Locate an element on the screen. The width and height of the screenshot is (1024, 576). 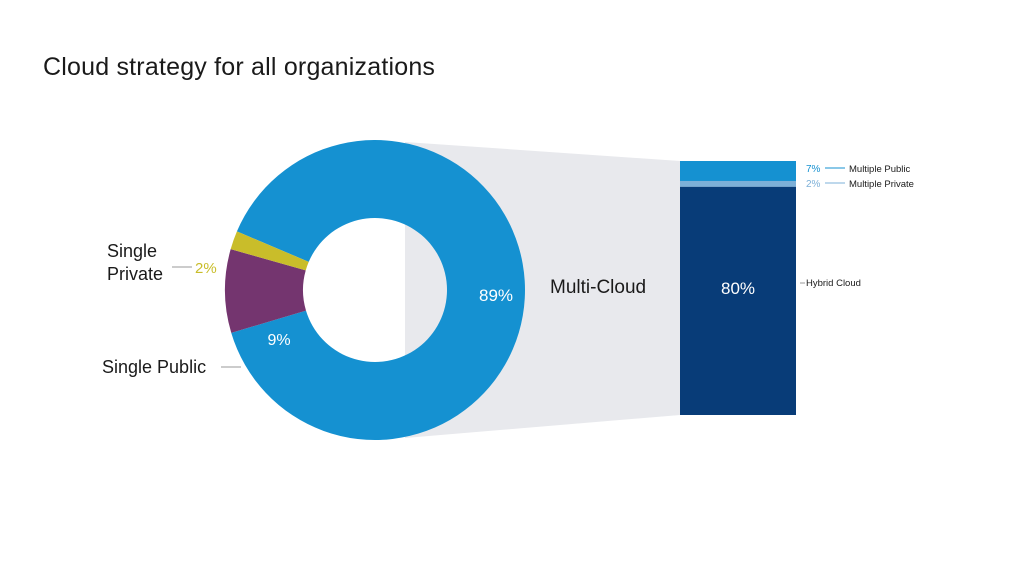
multi-cloud-pct-label: 89% is located at coordinates (496, 295).